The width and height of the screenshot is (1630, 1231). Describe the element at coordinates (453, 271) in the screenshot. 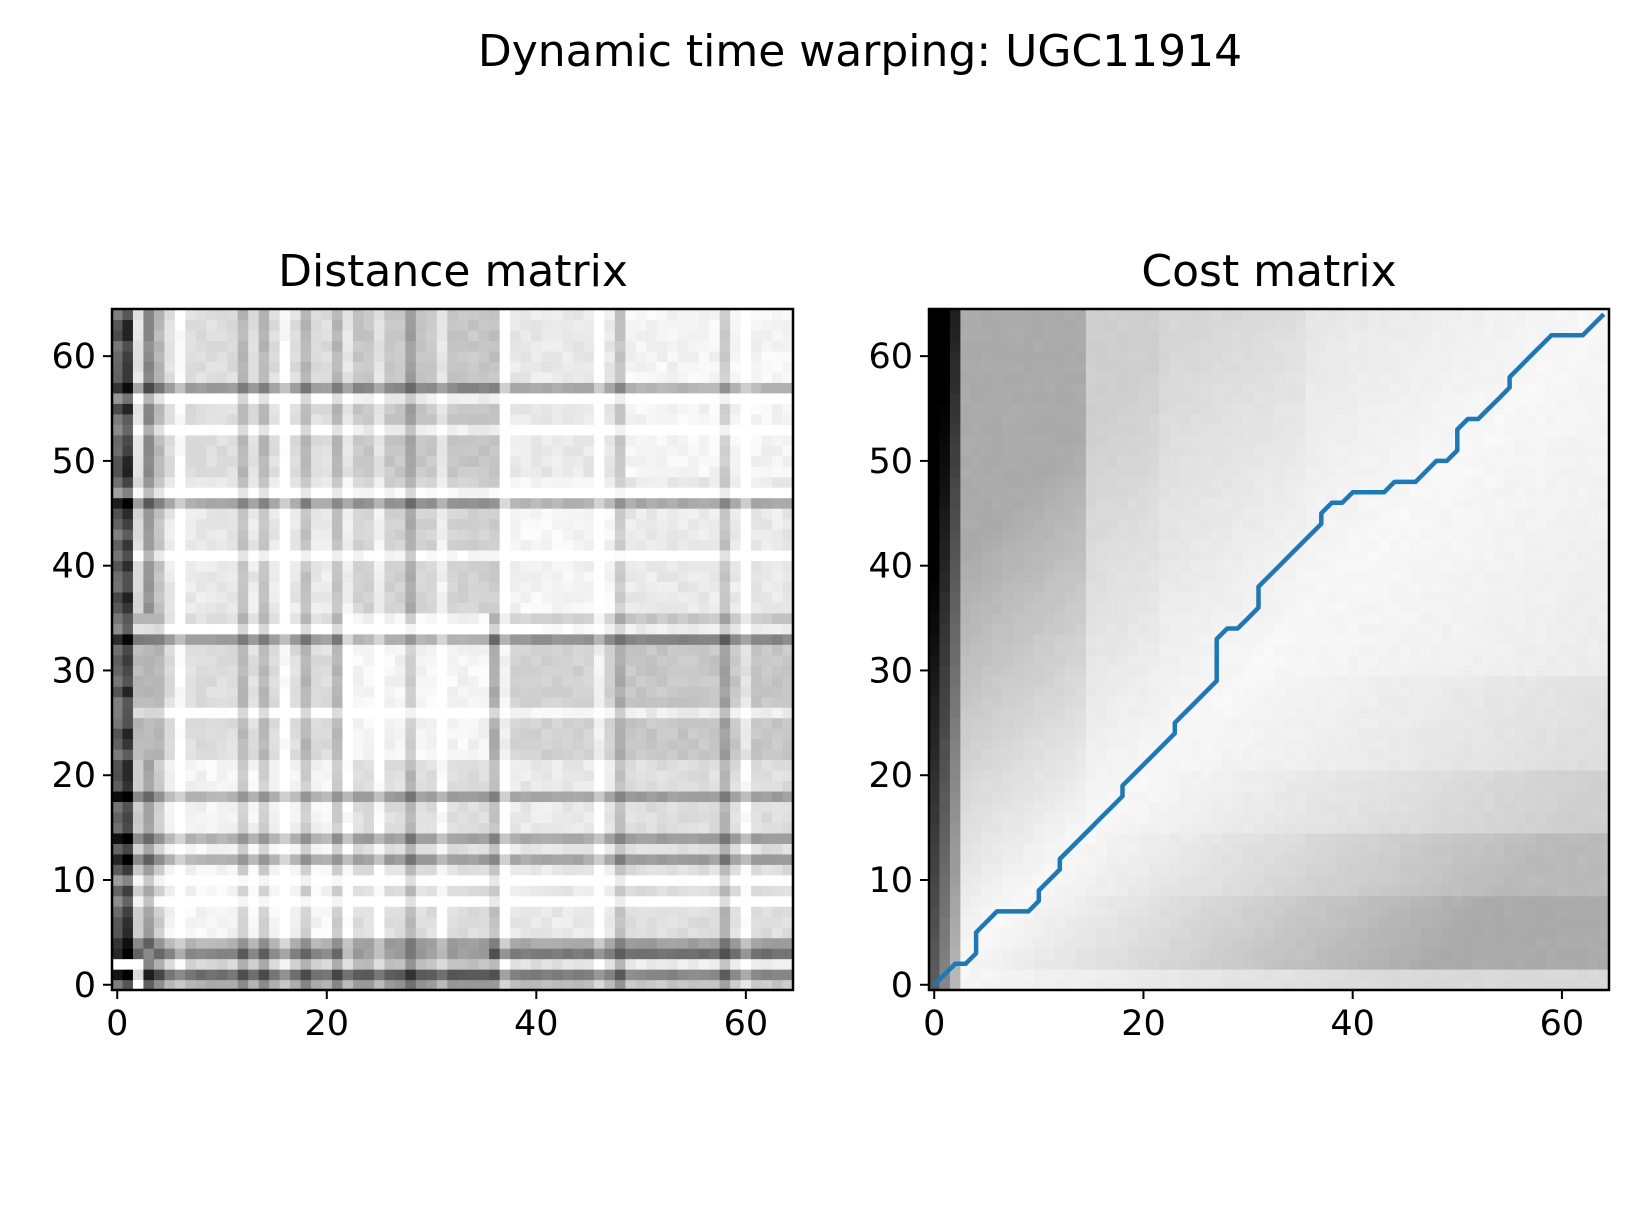

I see `distance-matrix-title: Distance matrix` at that location.